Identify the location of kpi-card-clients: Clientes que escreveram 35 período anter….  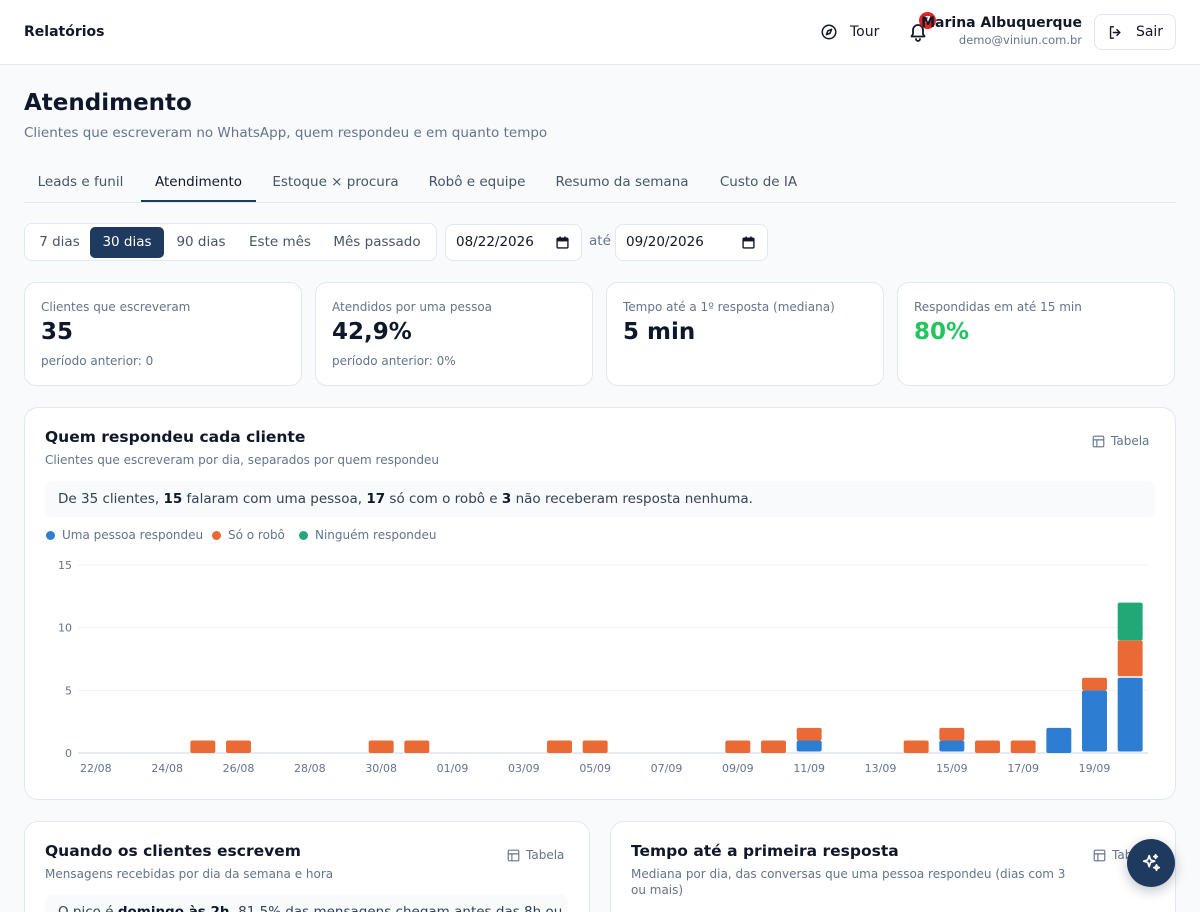
(163, 334).